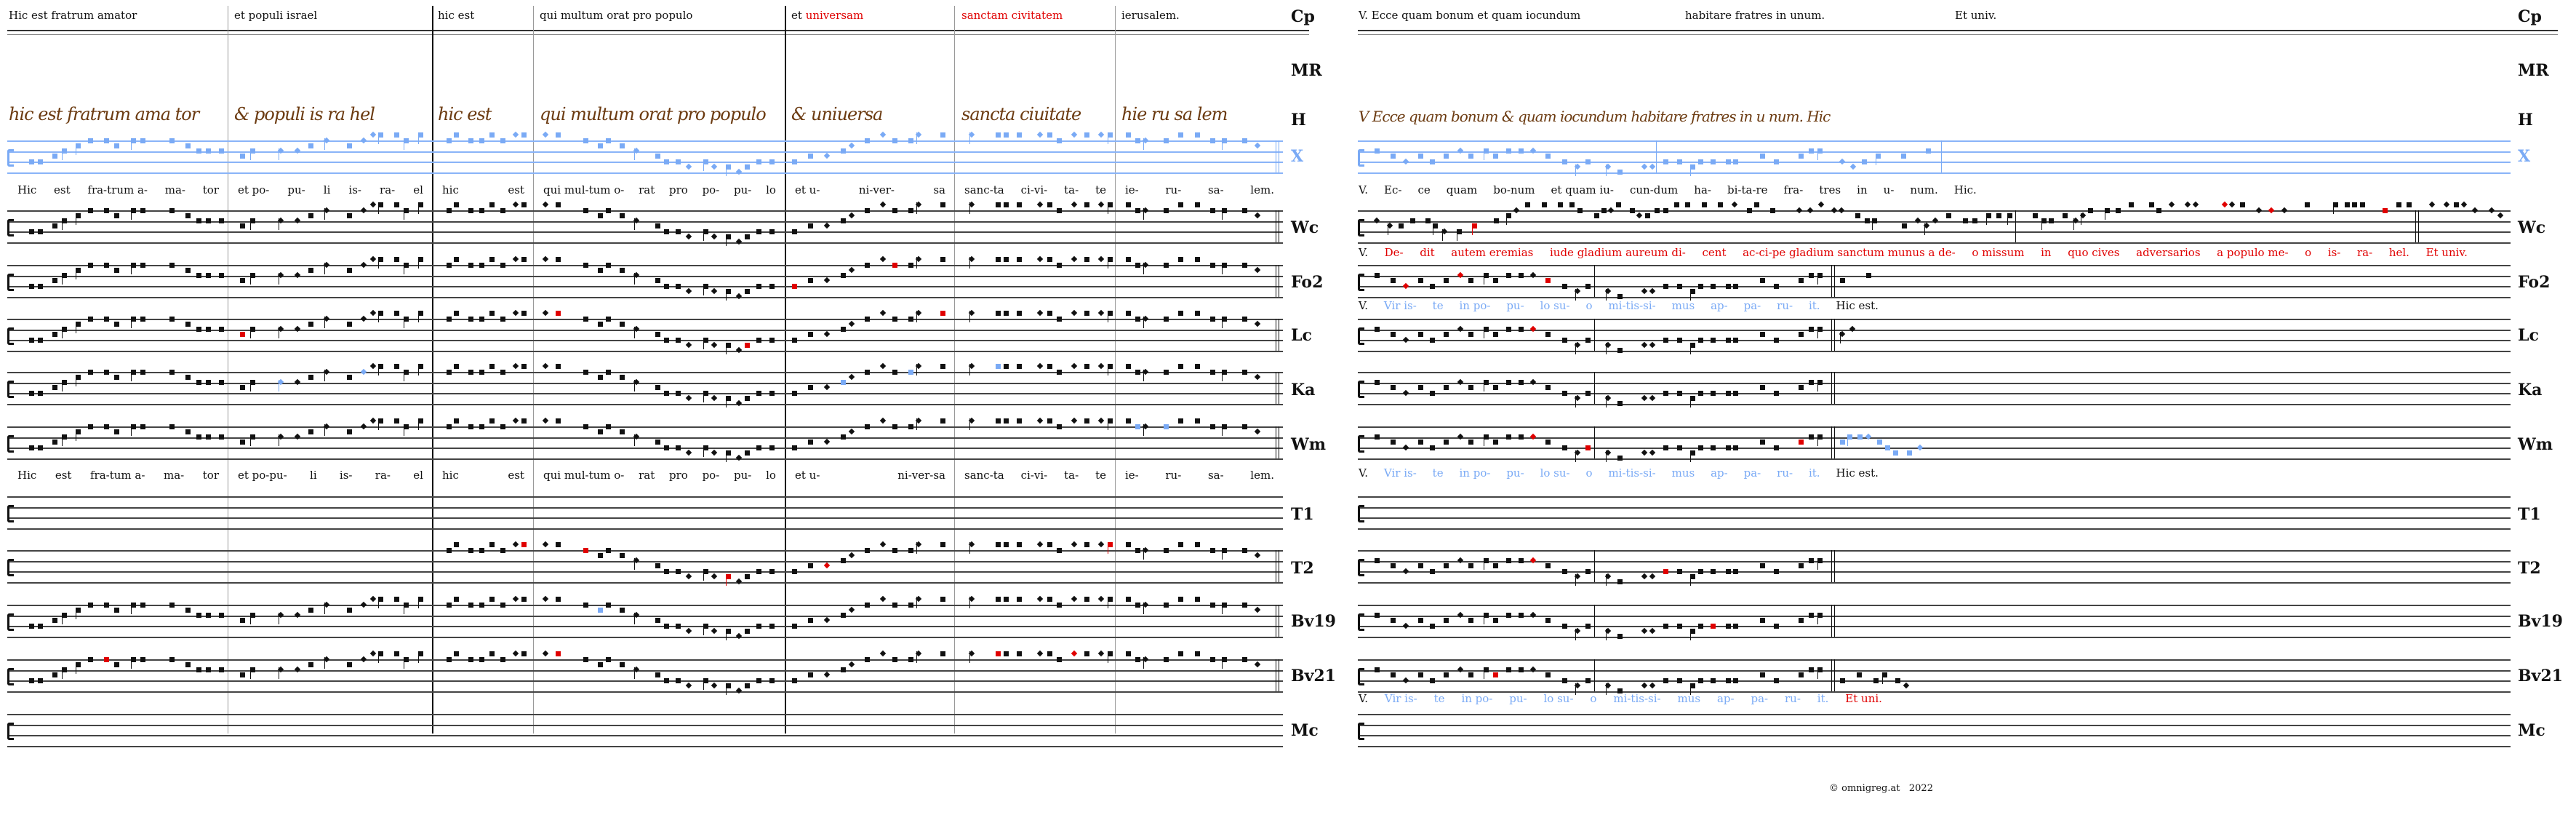  Describe the element at coordinates (1305, 730) in the screenshot. I see `row-label-mc: Mc` at that location.